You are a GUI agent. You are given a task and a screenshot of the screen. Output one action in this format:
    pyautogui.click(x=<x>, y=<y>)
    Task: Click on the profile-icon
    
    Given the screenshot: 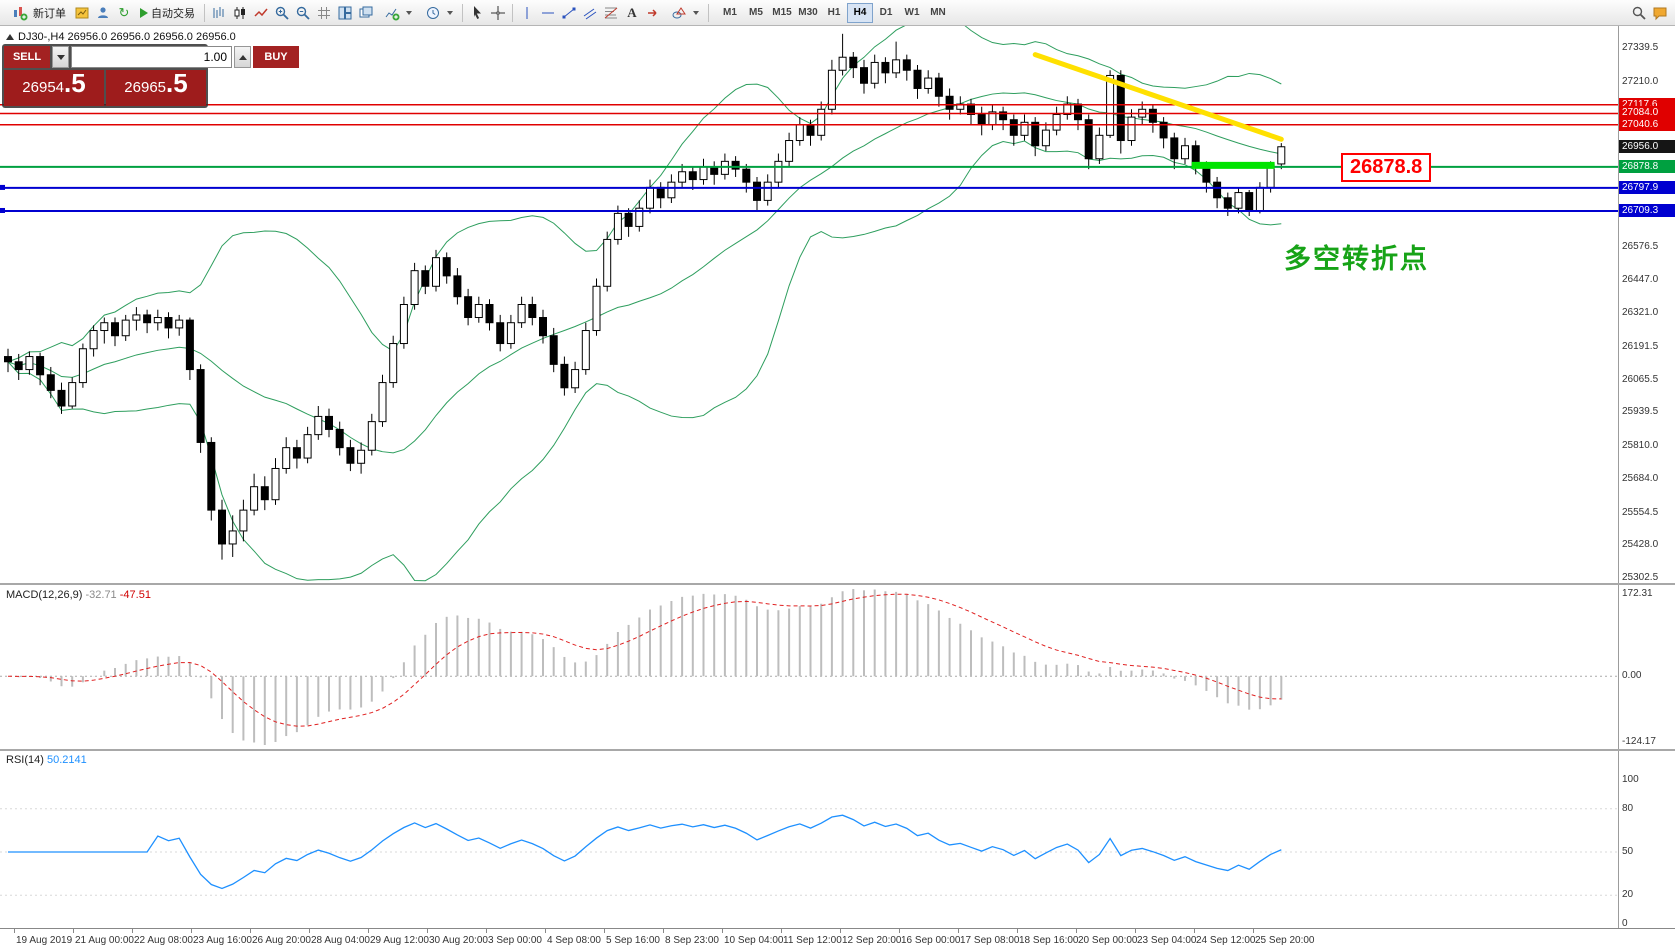 What is the action you would take?
    pyautogui.click(x=82, y=13)
    